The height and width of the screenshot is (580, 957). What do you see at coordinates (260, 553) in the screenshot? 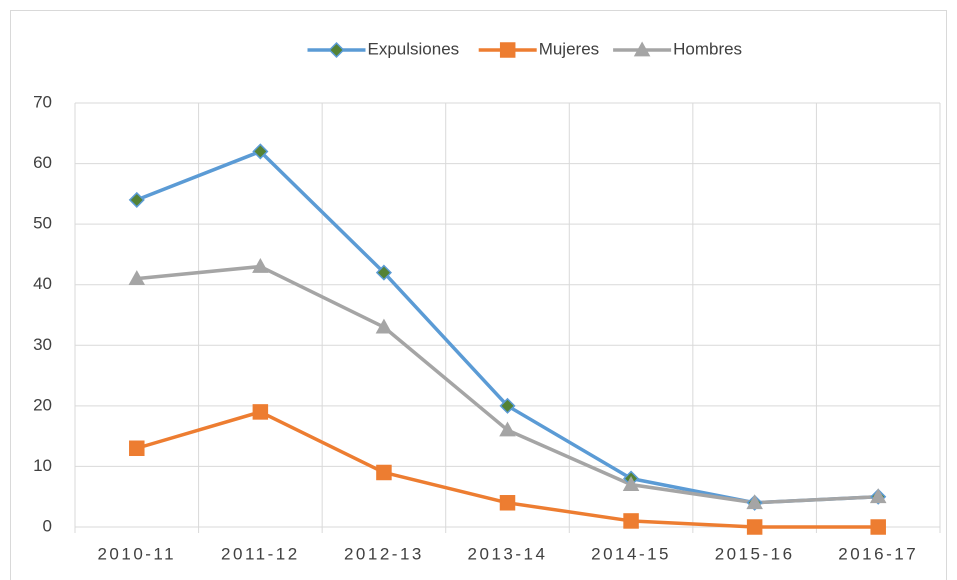
I see `x-tick-label: 2011-12` at bounding box center [260, 553].